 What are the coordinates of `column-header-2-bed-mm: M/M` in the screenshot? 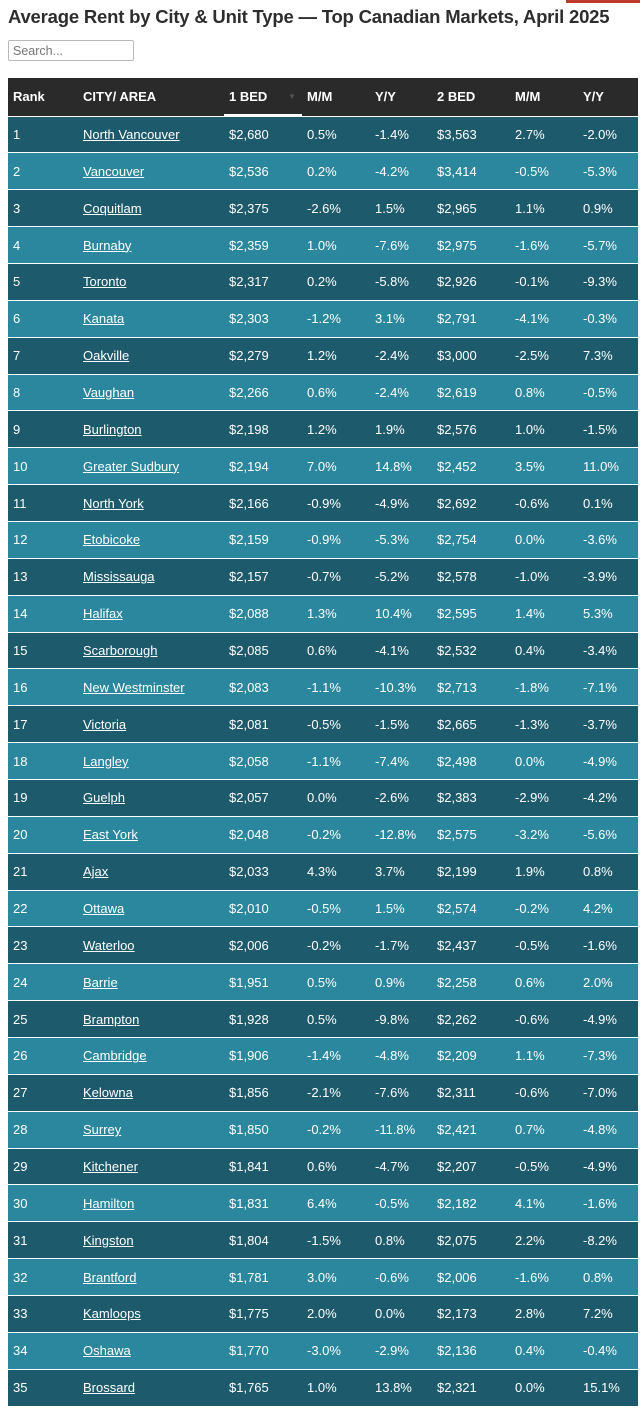 It's located at (544, 97).